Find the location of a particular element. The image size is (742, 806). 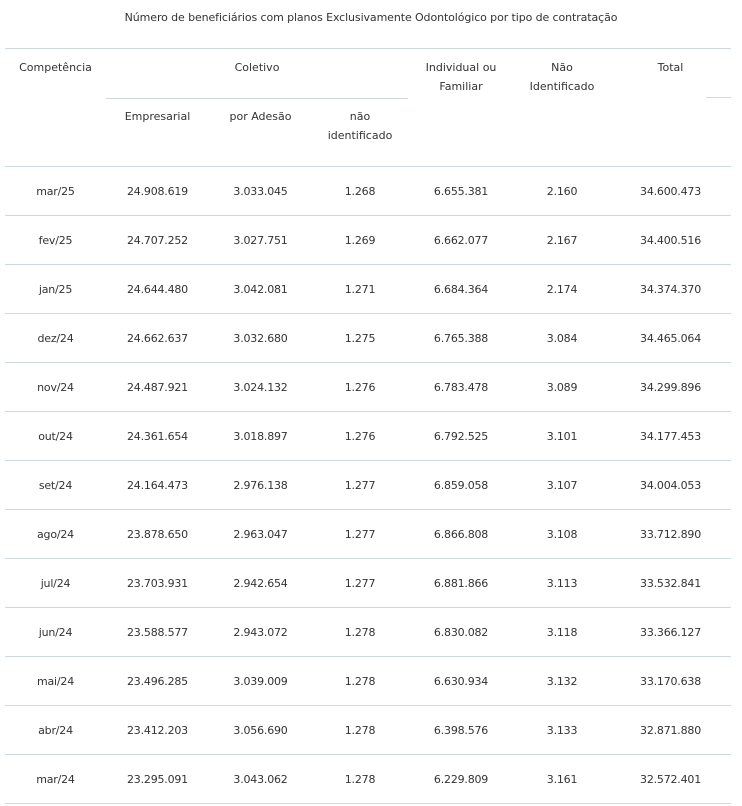

cell-nao-identificado: 2.174 is located at coordinates (562, 289).